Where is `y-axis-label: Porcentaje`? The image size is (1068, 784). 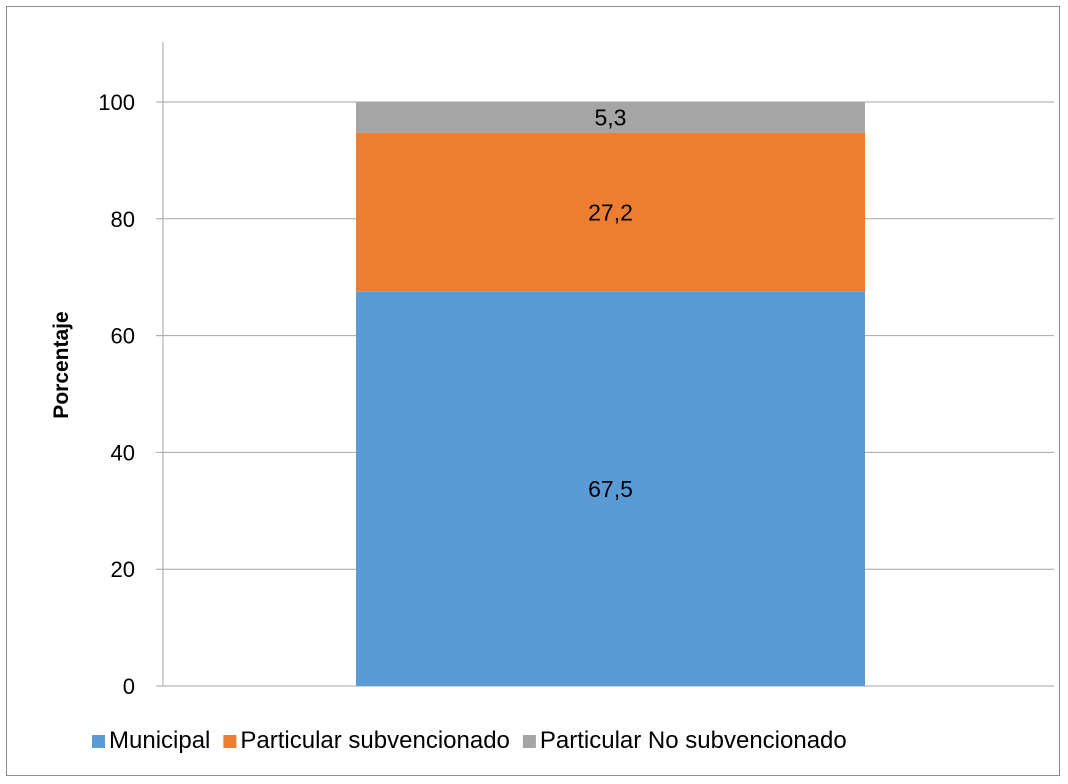 y-axis-label: Porcentaje is located at coordinates (61, 364).